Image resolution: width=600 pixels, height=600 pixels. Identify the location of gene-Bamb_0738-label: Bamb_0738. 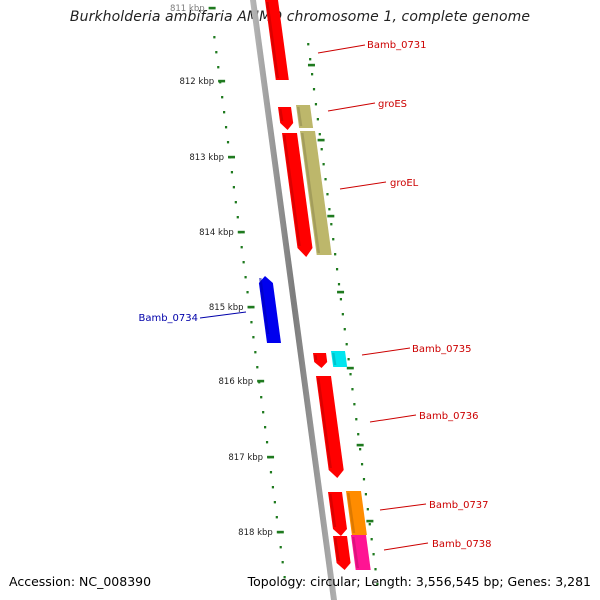
(462, 544).